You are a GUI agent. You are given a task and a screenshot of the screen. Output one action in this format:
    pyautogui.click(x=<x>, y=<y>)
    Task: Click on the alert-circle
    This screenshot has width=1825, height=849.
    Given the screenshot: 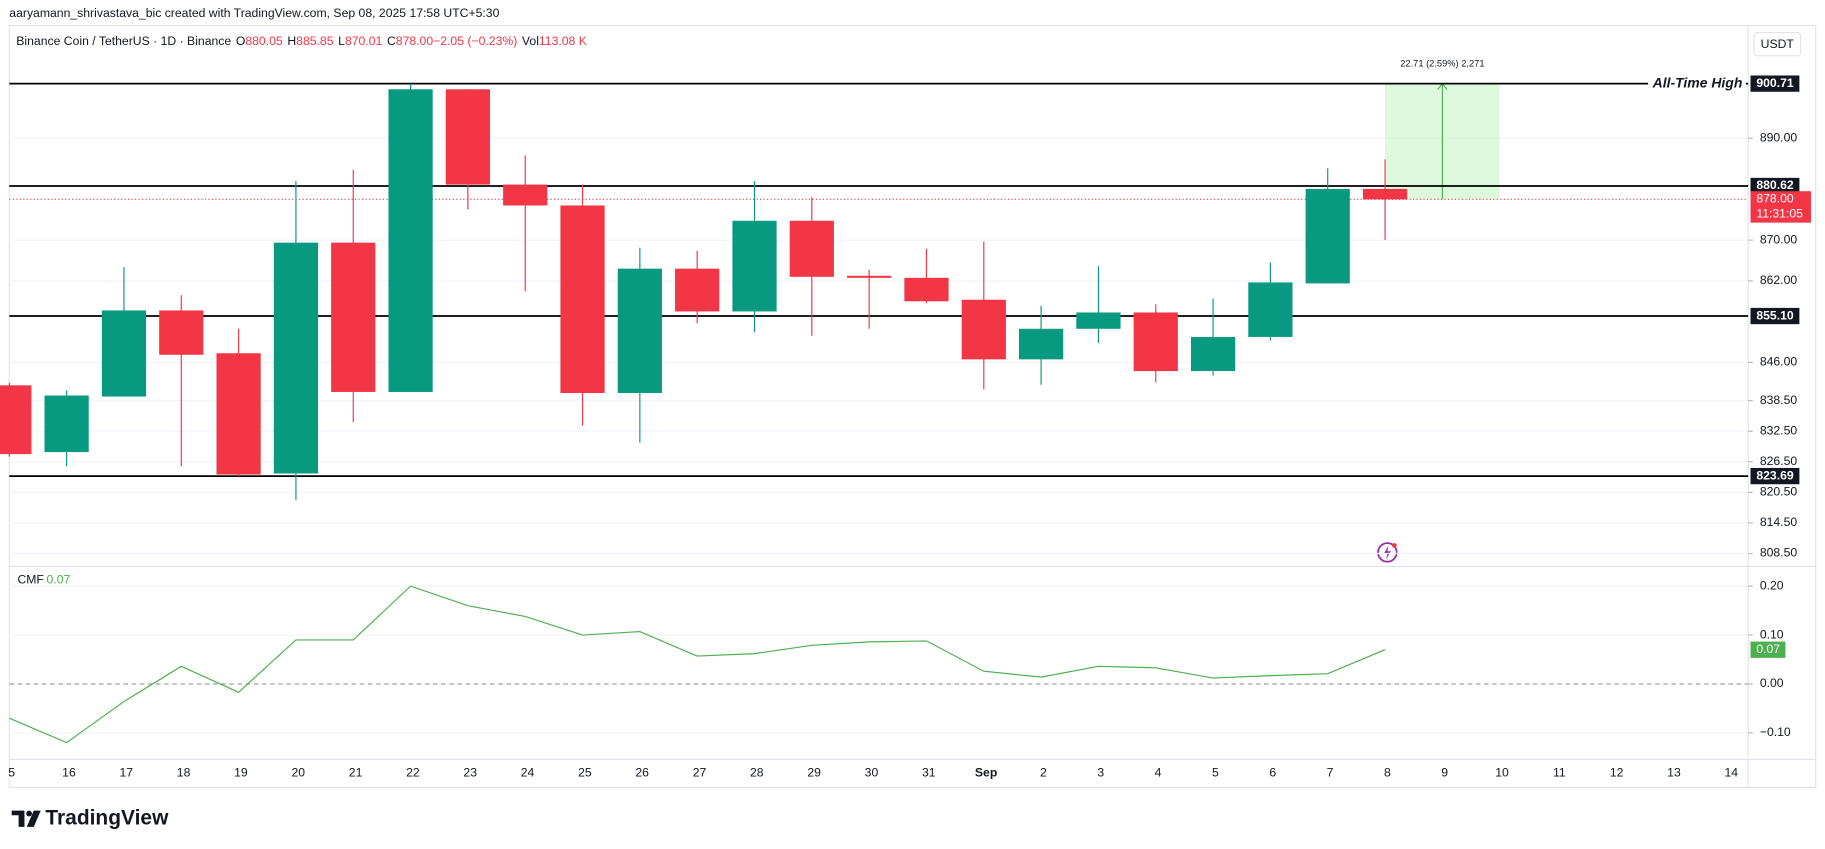 What is the action you would take?
    pyautogui.click(x=1387, y=552)
    